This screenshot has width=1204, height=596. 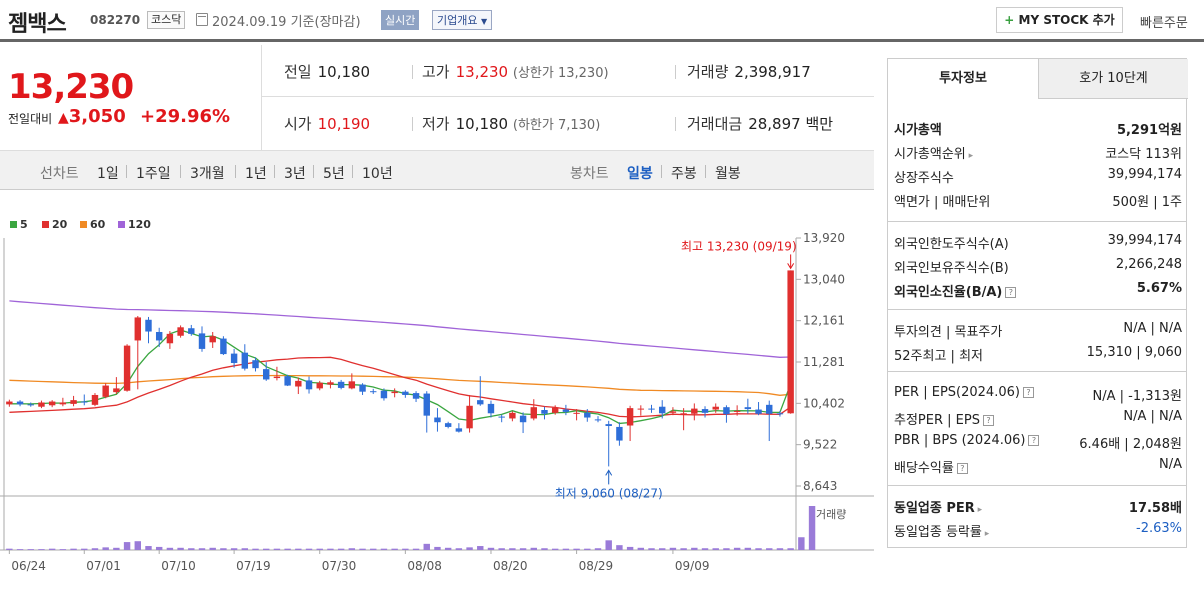 I want to click on company-overview-dropdown: 기업개요 ▼, so click(x=462, y=20).